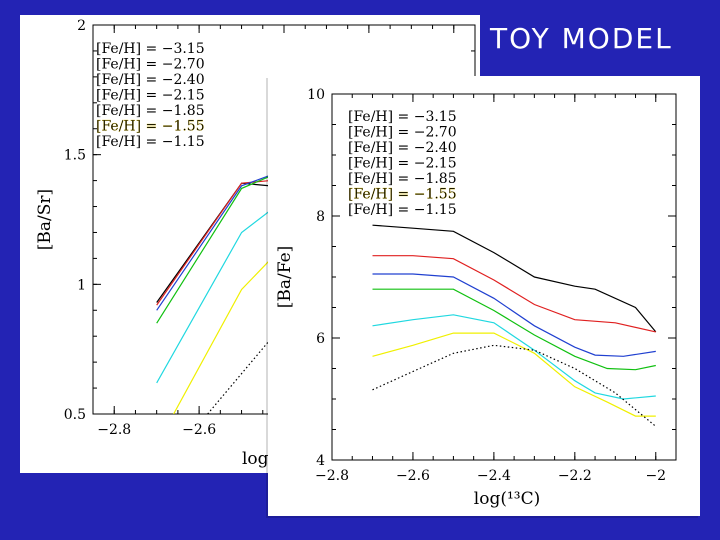 The height and width of the screenshot is (540, 720). What do you see at coordinates (320, 217) in the screenshot?
I see `y-tick-label: 8` at bounding box center [320, 217].